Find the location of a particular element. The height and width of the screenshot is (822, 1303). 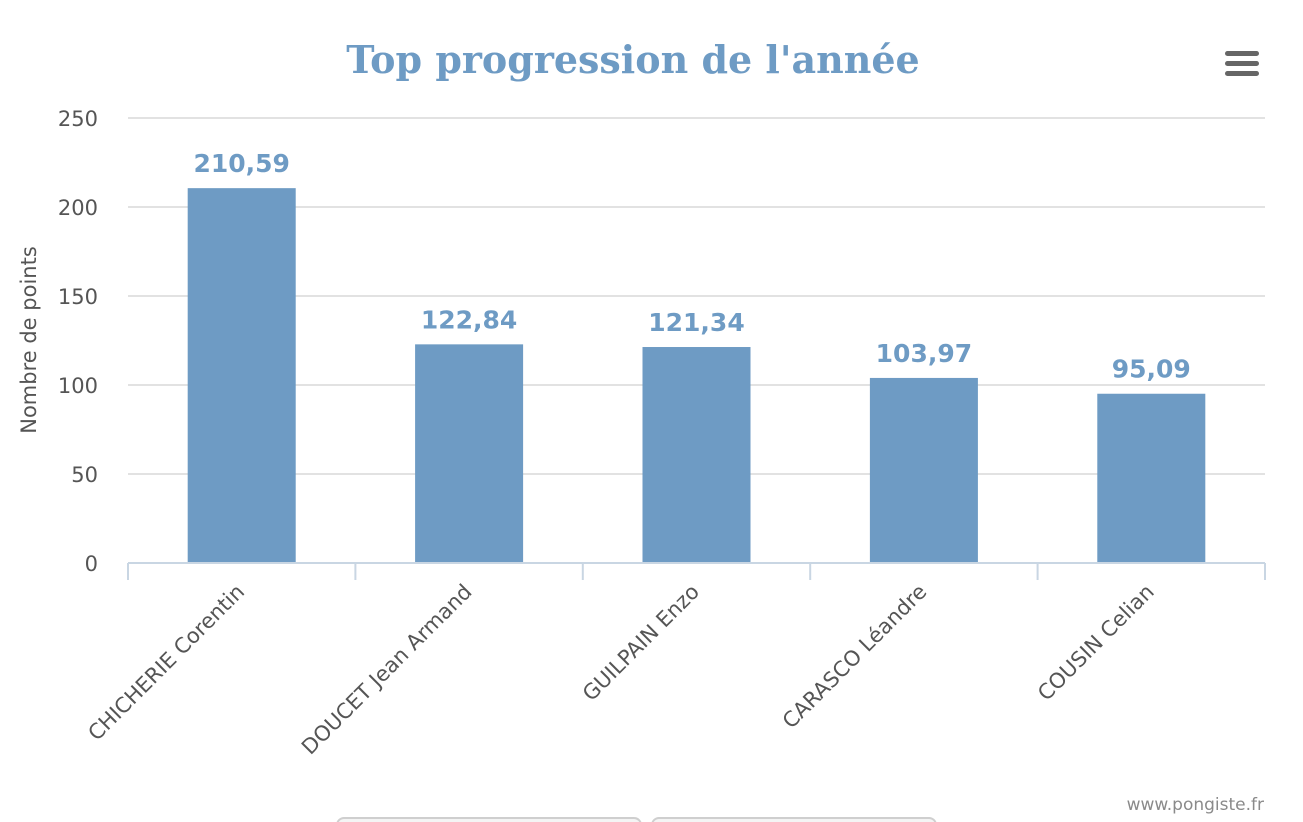

y-tick-label: 0 is located at coordinates (91, 564).